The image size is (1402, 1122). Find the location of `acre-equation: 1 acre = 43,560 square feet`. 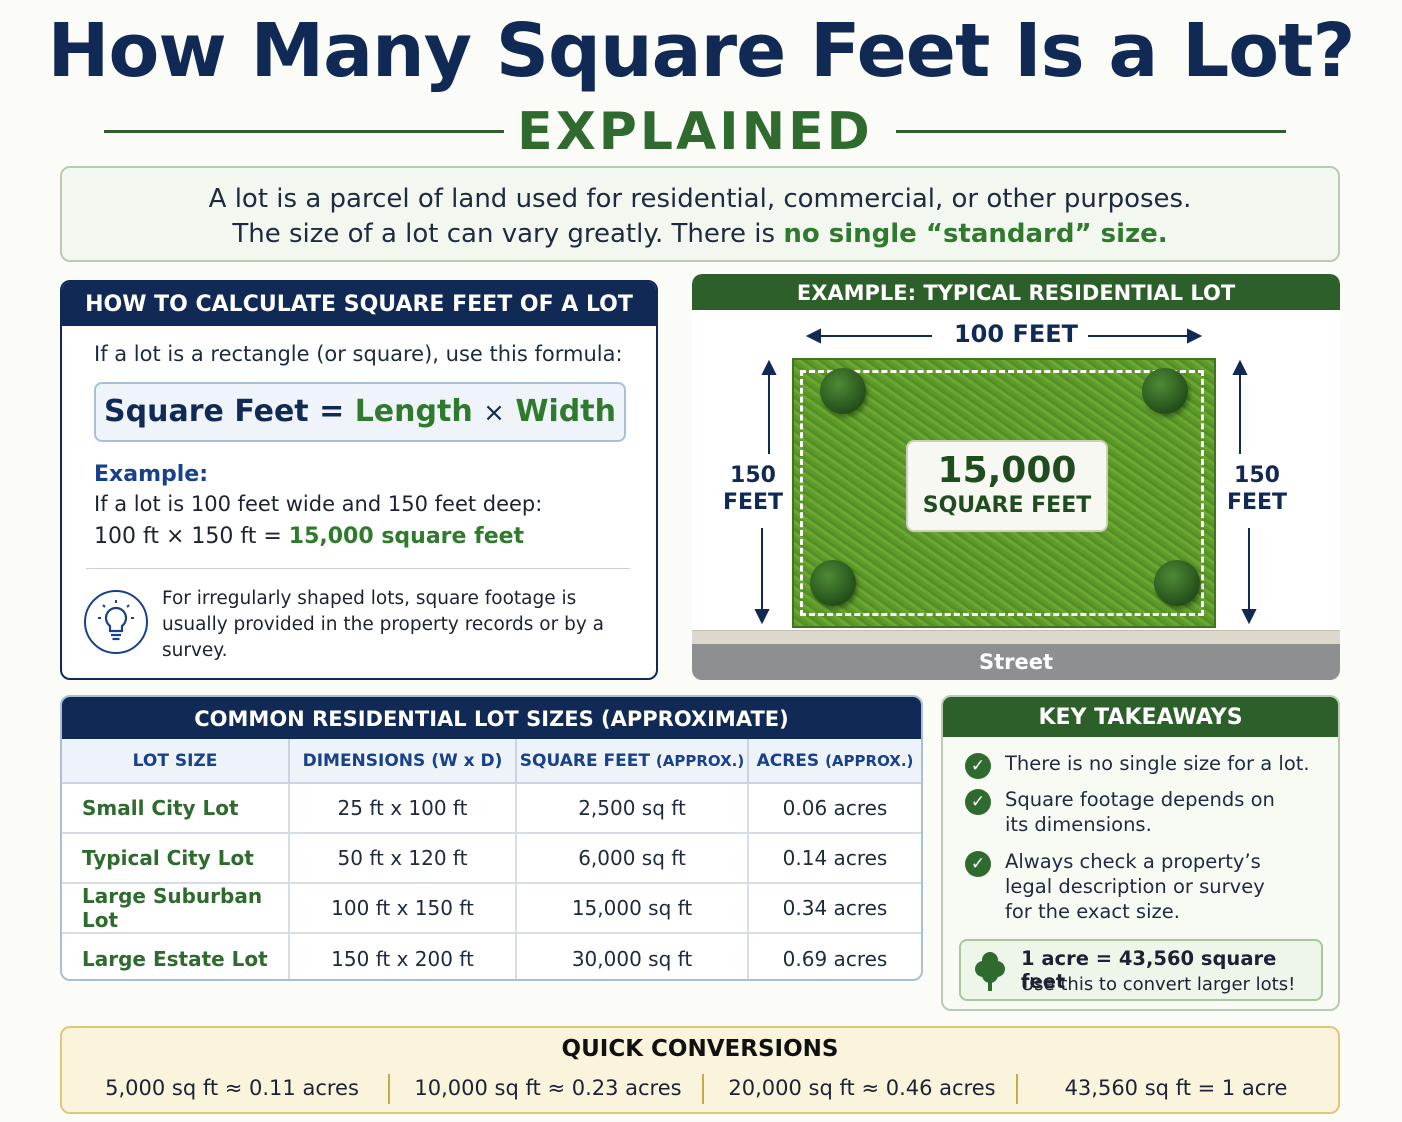

acre-equation: 1 acre = 43,560 square feet is located at coordinates (1149, 970).